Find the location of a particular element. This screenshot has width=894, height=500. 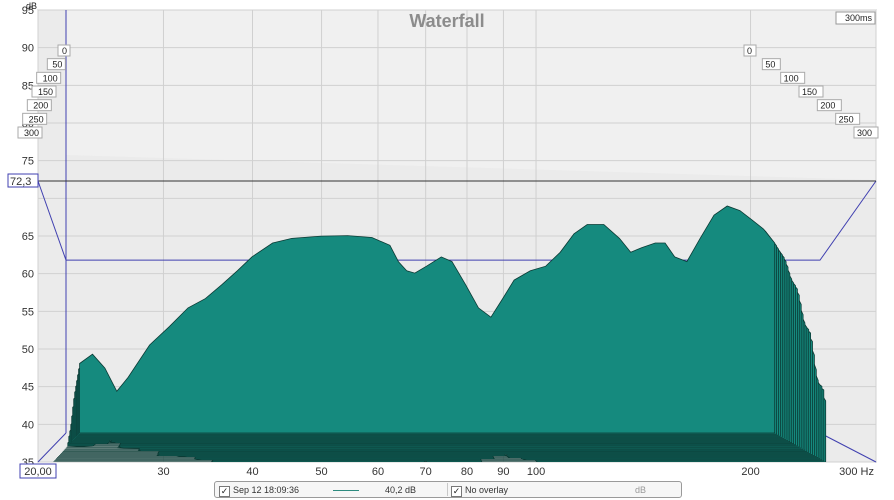

y-tick-label: 65 is located at coordinates (28, 237).